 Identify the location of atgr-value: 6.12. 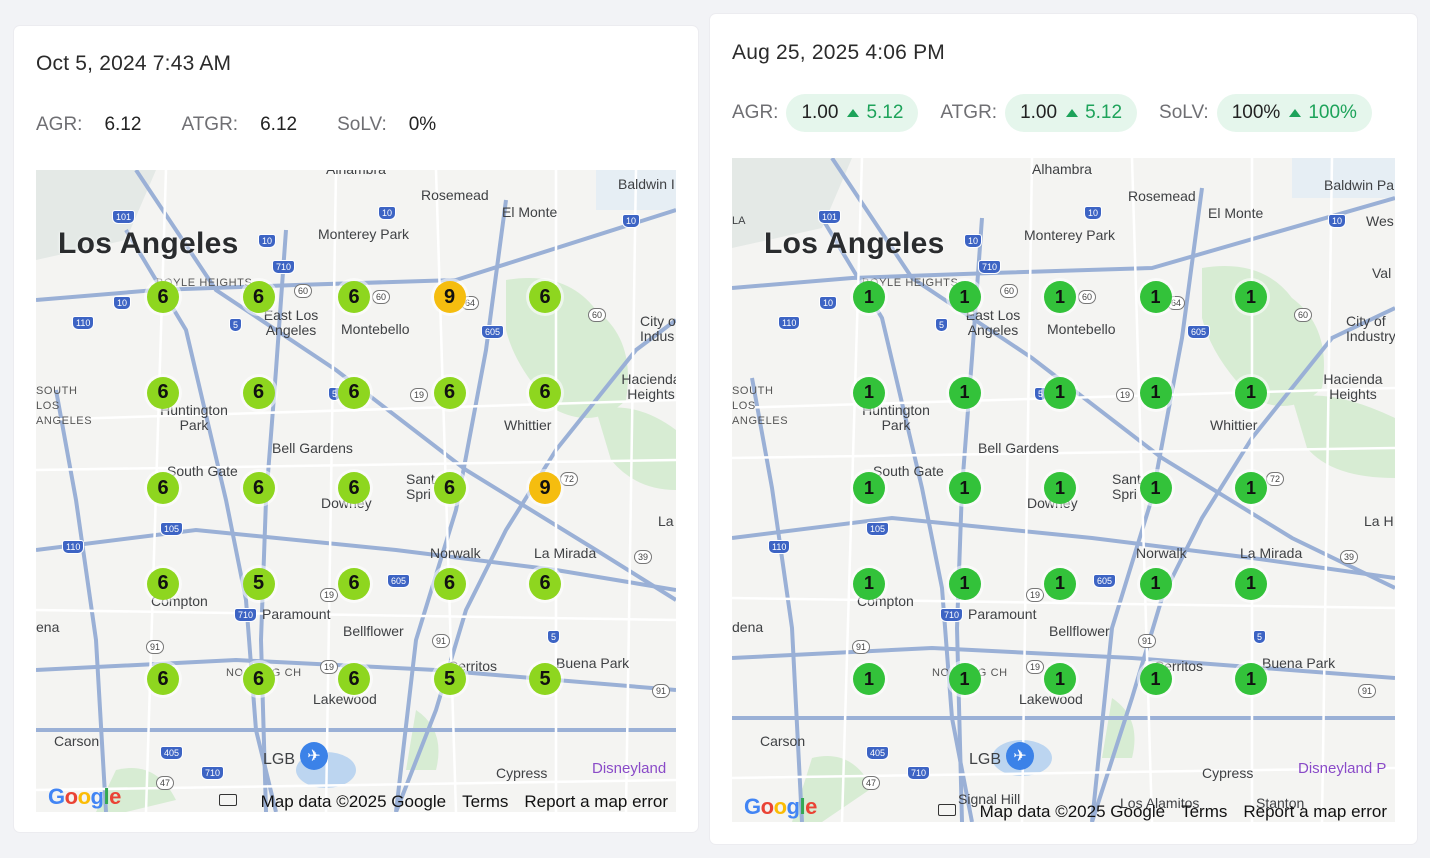
(279, 124).